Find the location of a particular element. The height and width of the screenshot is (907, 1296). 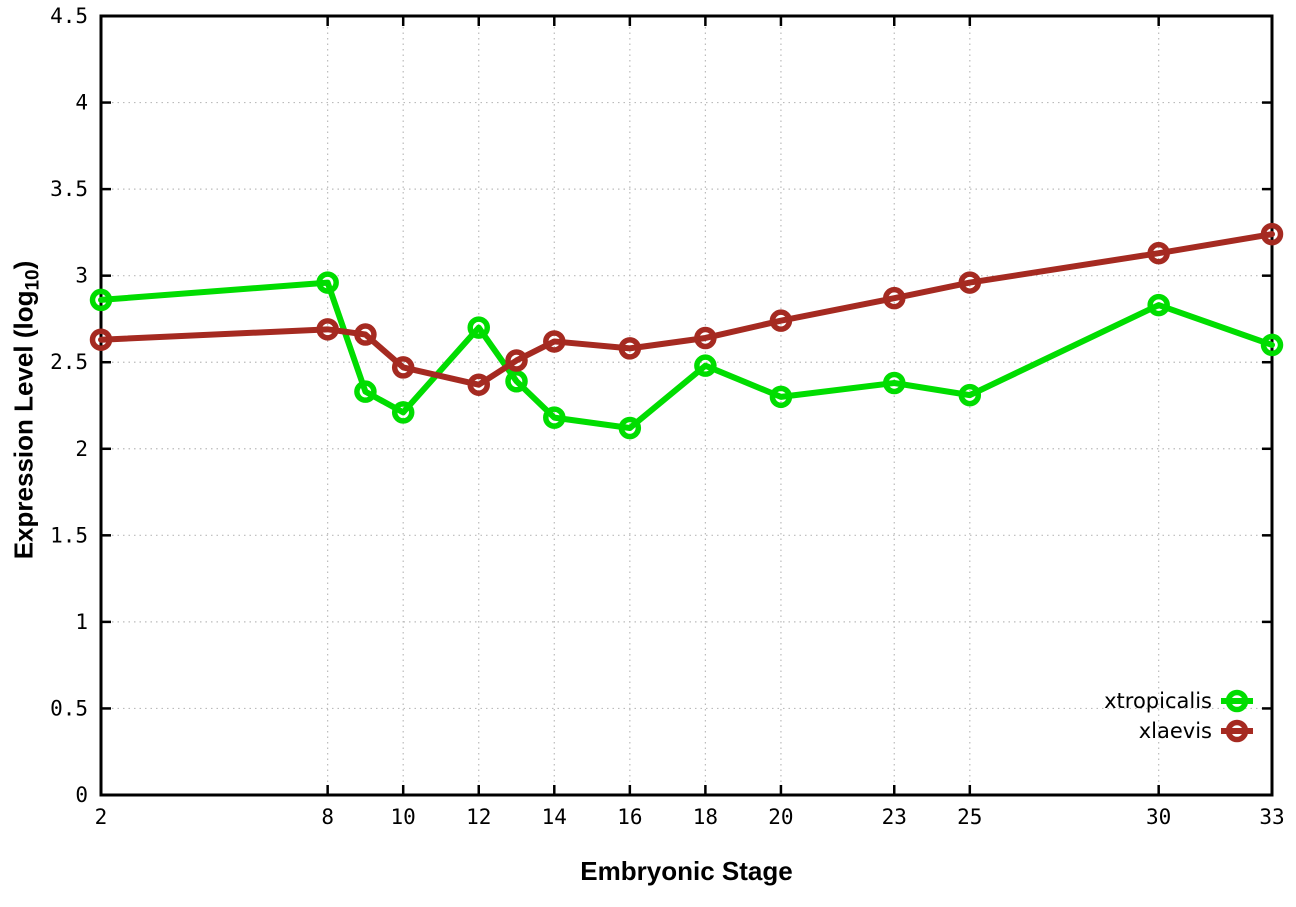

y-axis-title: Expression Level (log10) is located at coordinates (29, 410).